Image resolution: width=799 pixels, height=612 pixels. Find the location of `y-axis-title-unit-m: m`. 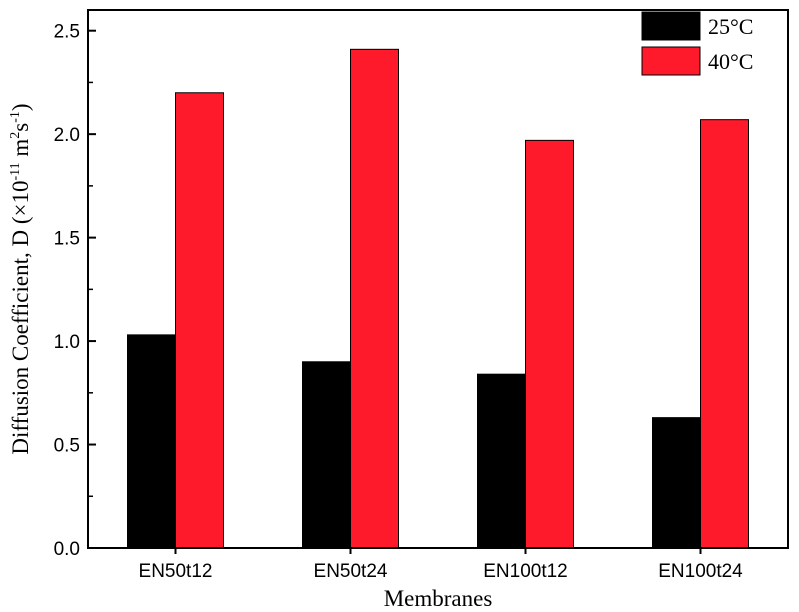

y-axis-title-unit-m: m is located at coordinates (20, 151).